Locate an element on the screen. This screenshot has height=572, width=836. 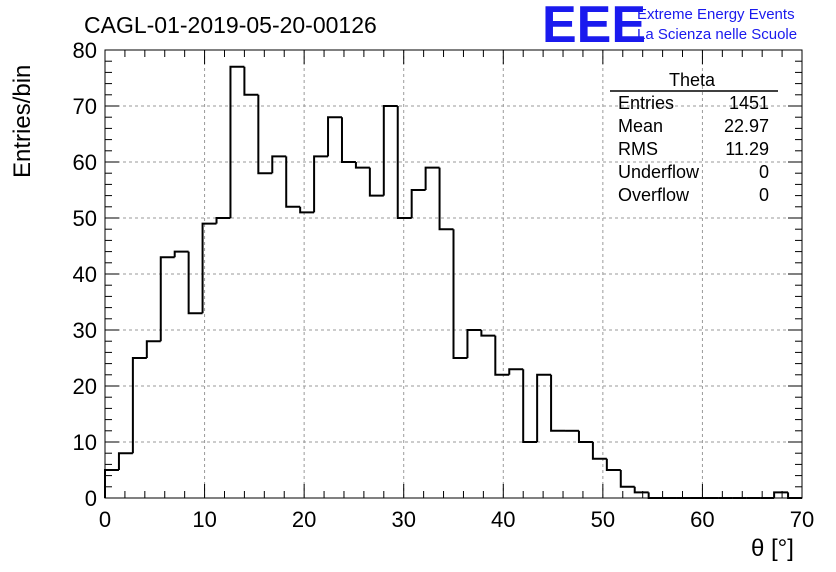
stats-label-underflow: Underflow is located at coordinates (659, 172).